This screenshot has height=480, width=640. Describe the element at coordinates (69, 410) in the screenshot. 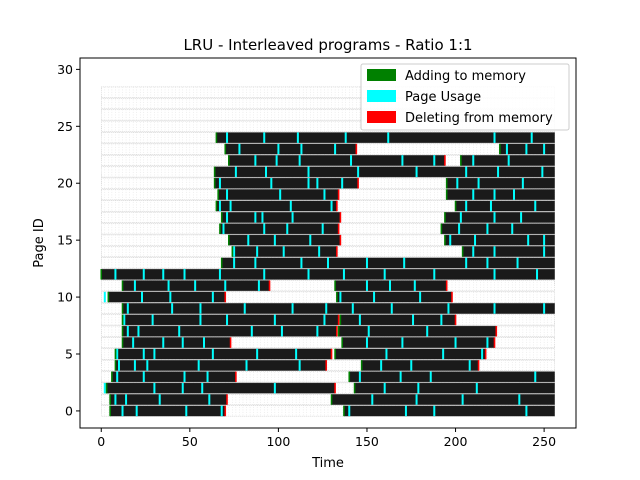

I see `y-tick-label: 0` at that location.